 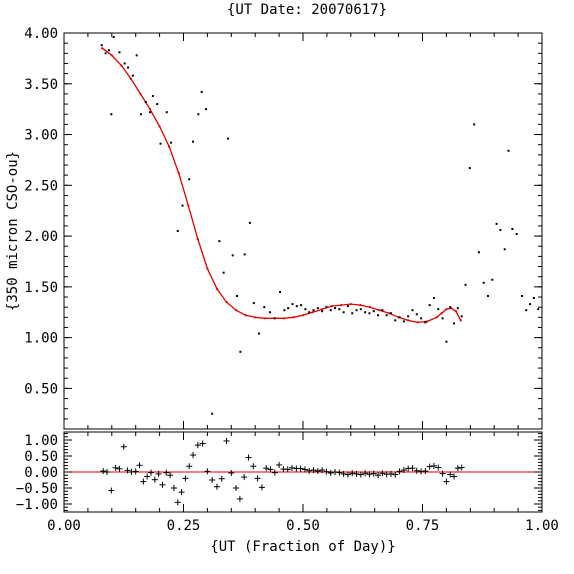 What do you see at coordinates (282, 471) in the screenshot?
I see `residual-points` at bounding box center [282, 471].